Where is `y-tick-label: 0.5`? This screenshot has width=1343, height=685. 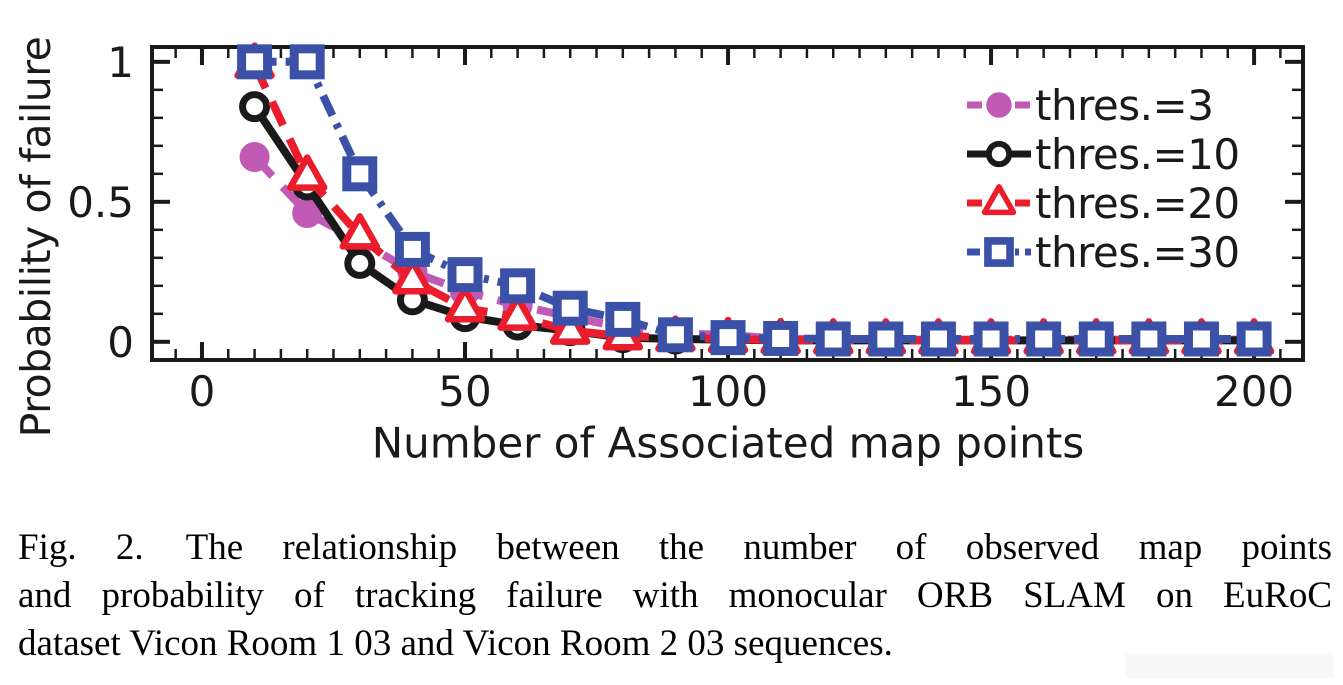
y-tick-label: 0.5 is located at coordinates (100, 202).